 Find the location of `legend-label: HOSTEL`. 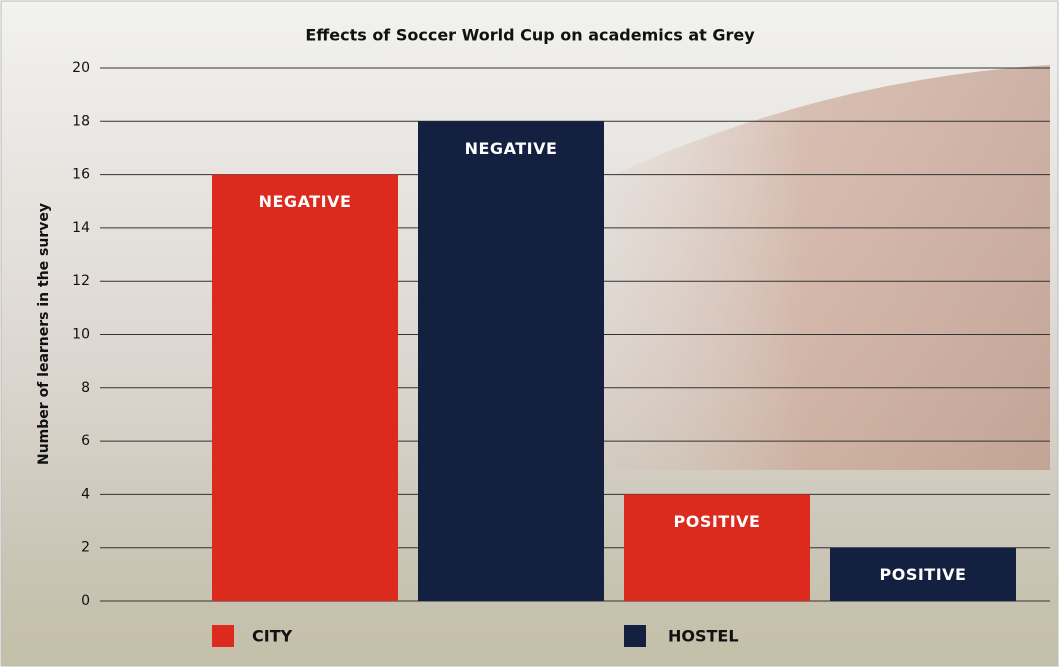

legend-label: HOSTEL is located at coordinates (703, 636).